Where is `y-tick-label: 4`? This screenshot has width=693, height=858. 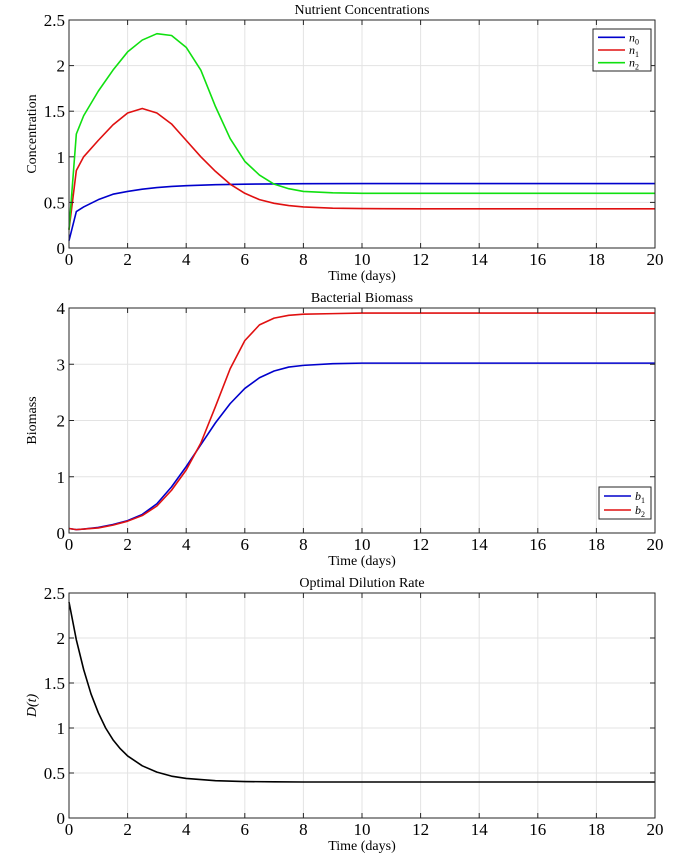 y-tick-label: 4 is located at coordinates (61, 308).